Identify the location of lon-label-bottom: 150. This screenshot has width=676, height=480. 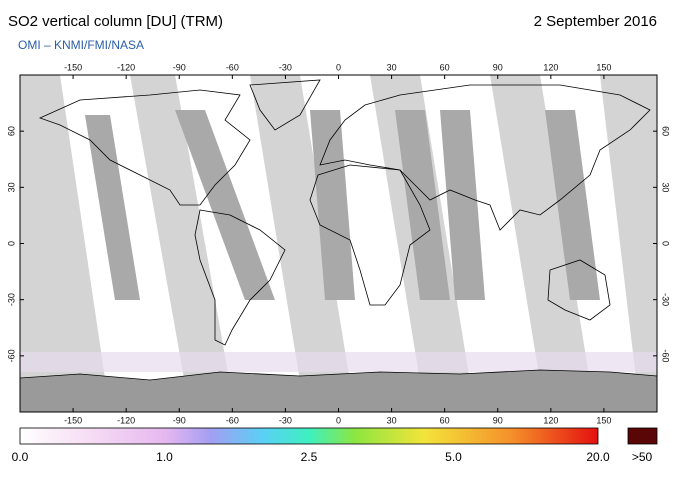
(603, 420).